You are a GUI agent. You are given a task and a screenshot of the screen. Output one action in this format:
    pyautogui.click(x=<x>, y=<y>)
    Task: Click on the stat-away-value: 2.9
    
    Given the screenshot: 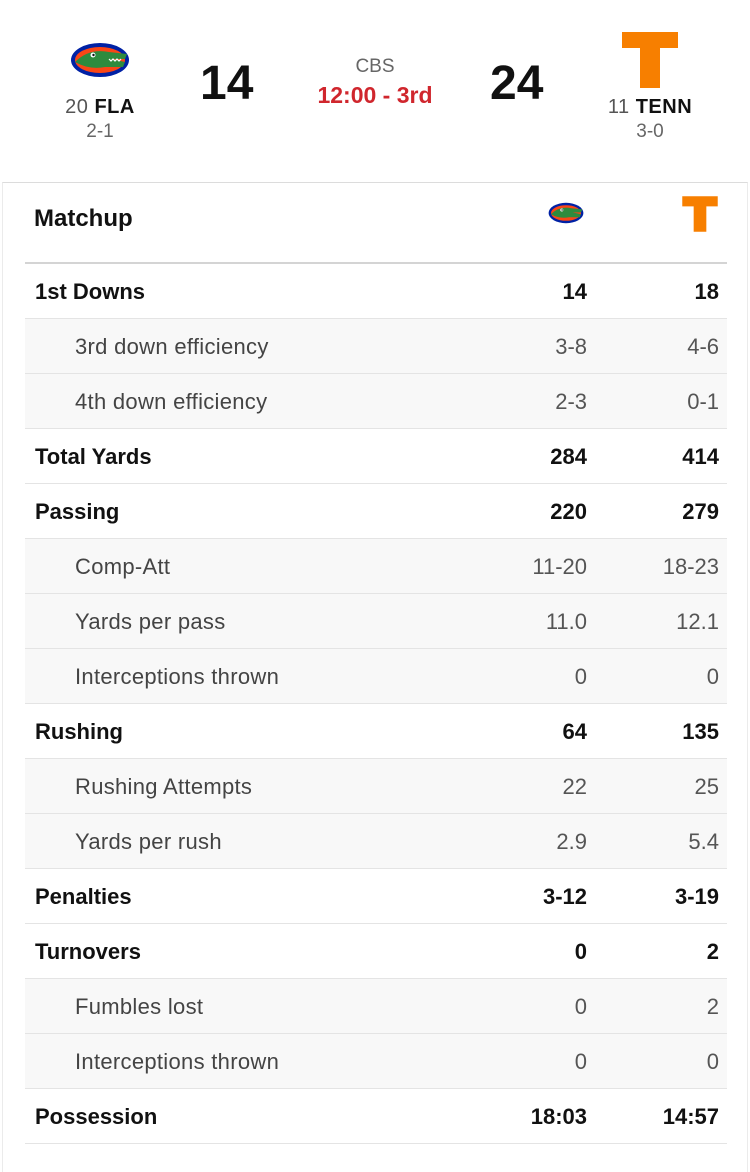 What is the action you would take?
    pyautogui.click(x=571, y=841)
    